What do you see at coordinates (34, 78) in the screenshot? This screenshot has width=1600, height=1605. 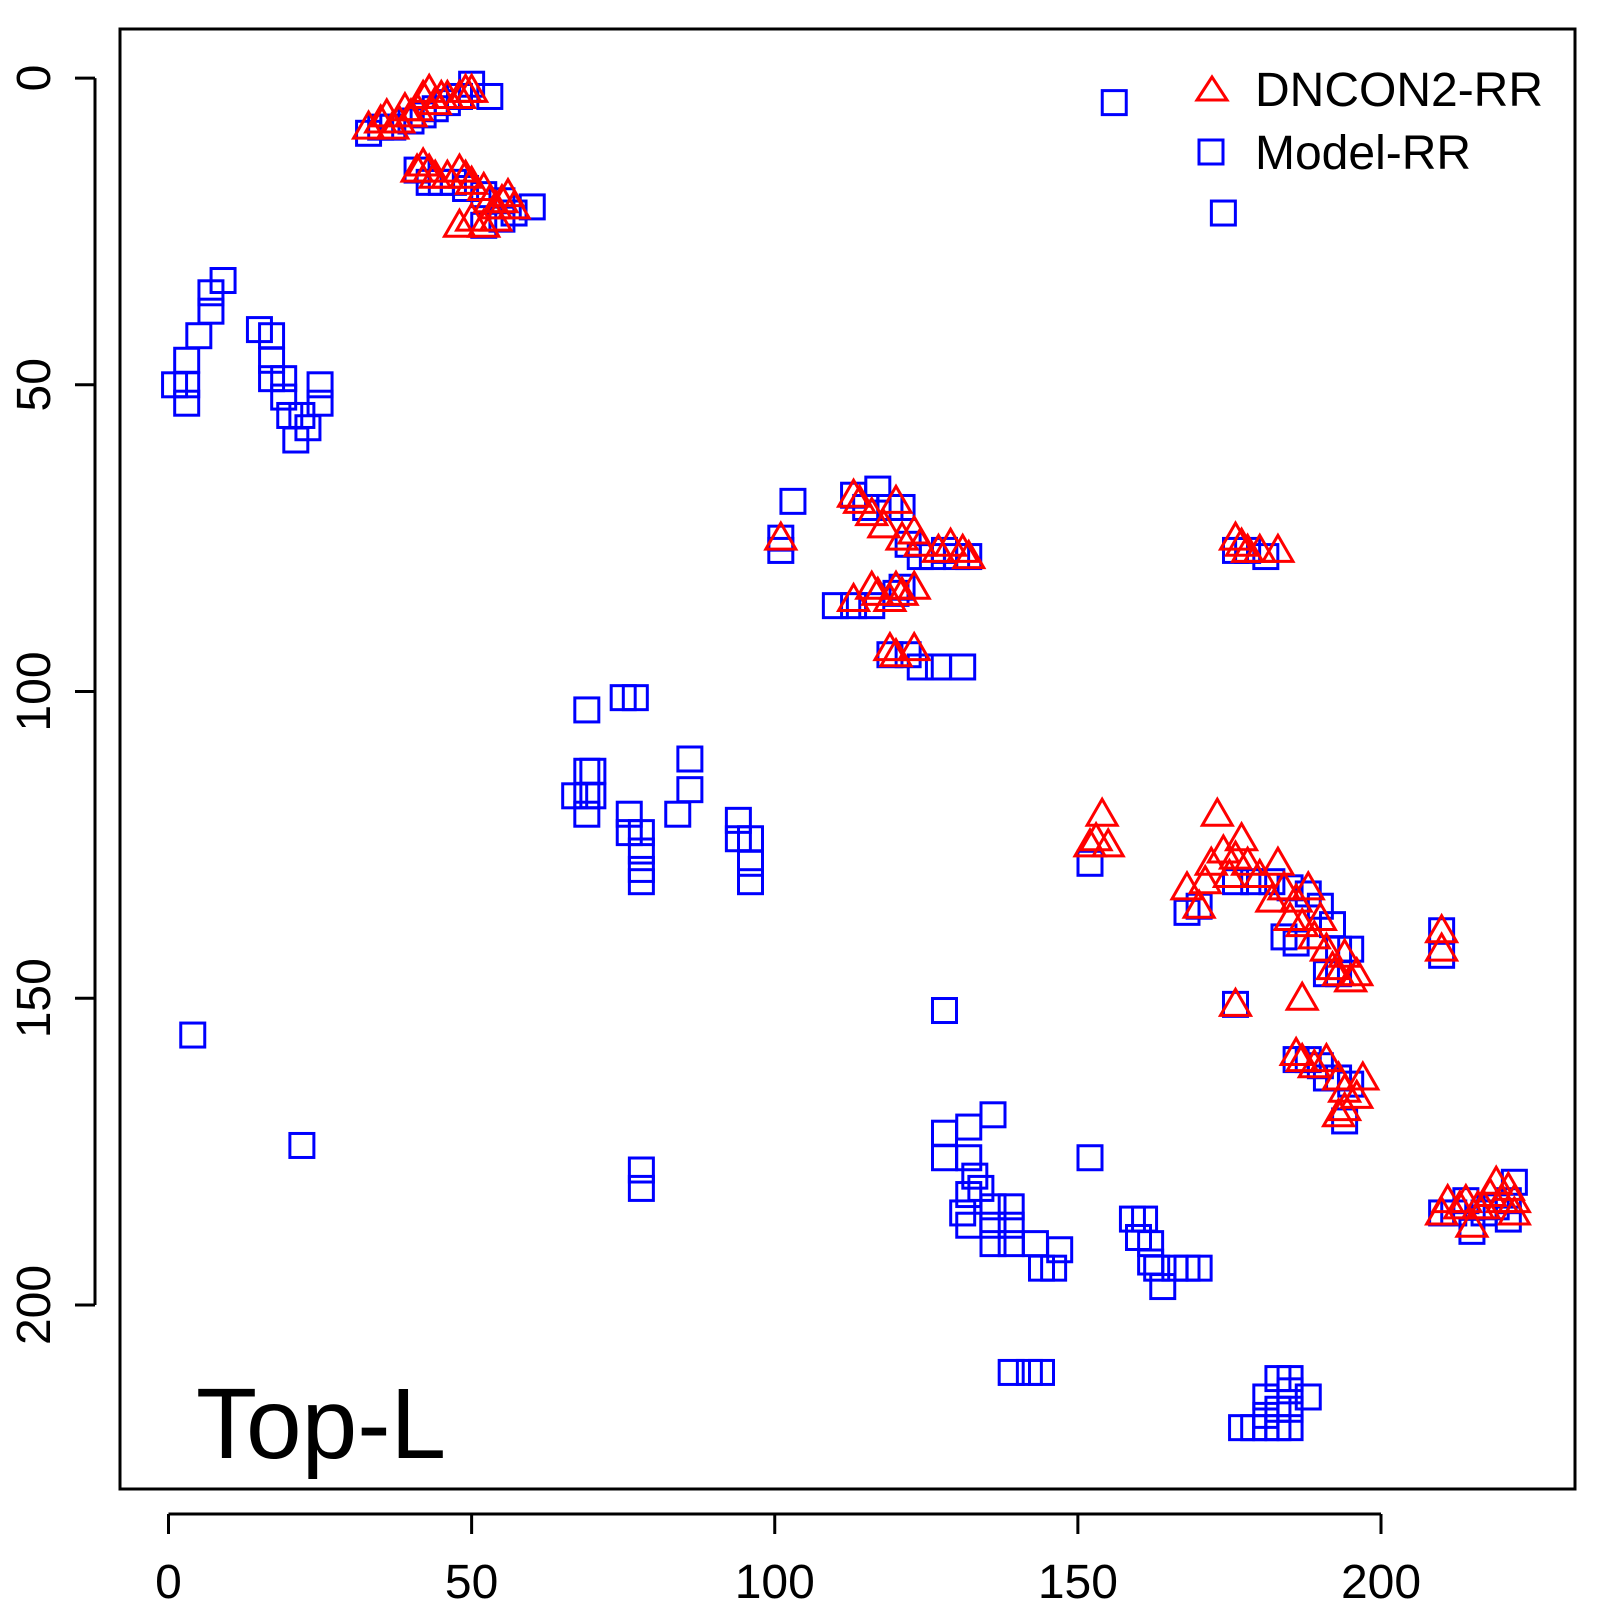 I see `y-tick-label: 0` at bounding box center [34, 78].